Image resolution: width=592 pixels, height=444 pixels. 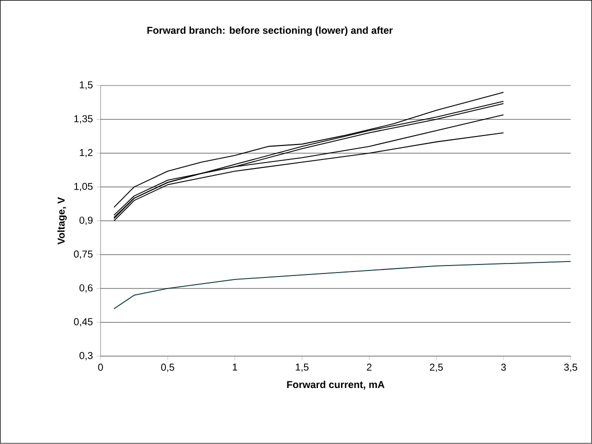 I want to click on x-tick-label: 2,5, so click(x=436, y=368).